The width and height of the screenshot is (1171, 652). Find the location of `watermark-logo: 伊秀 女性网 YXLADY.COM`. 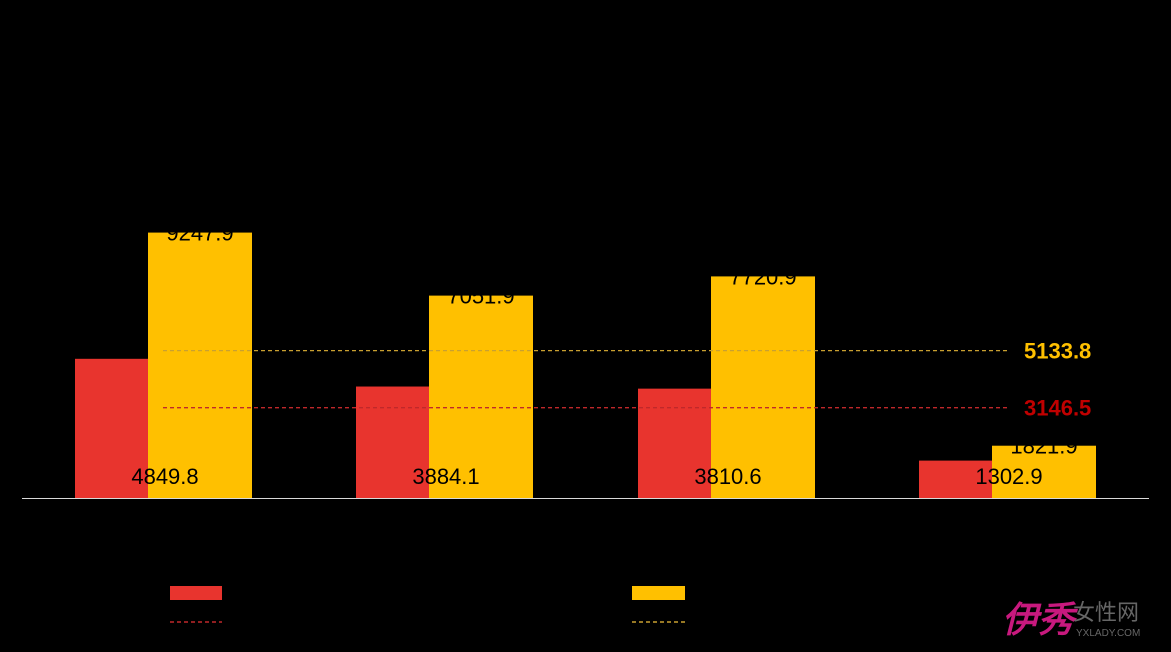

watermark-logo: 伊秀 女性网 YXLADY.COM is located at coordinates (1071, 619).